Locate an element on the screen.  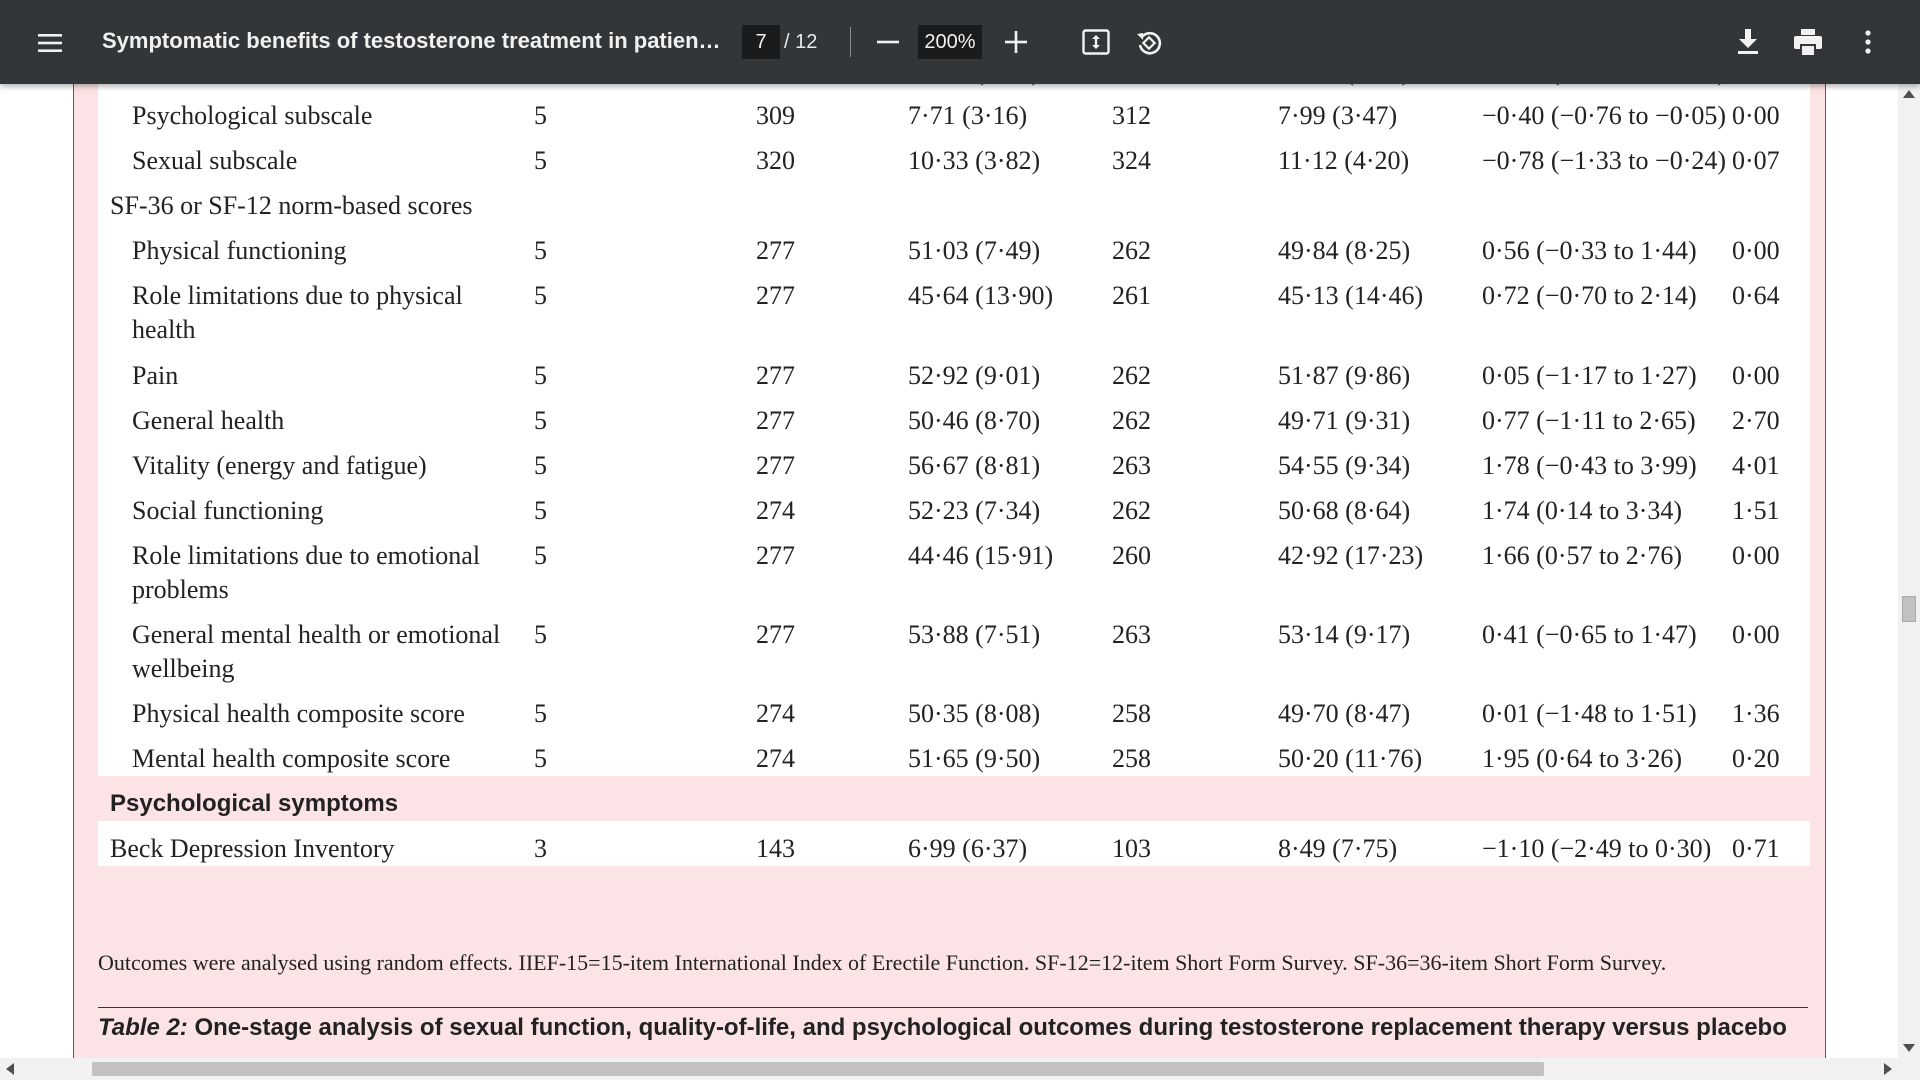
fit-to-page-button is located at coordinates (1096, 42).